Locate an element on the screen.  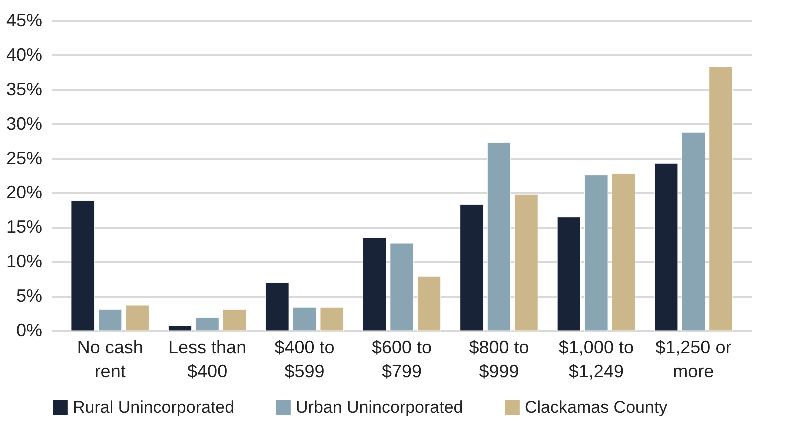
x-tick-label: $800 to $999 is located at coordinates (499, 360).